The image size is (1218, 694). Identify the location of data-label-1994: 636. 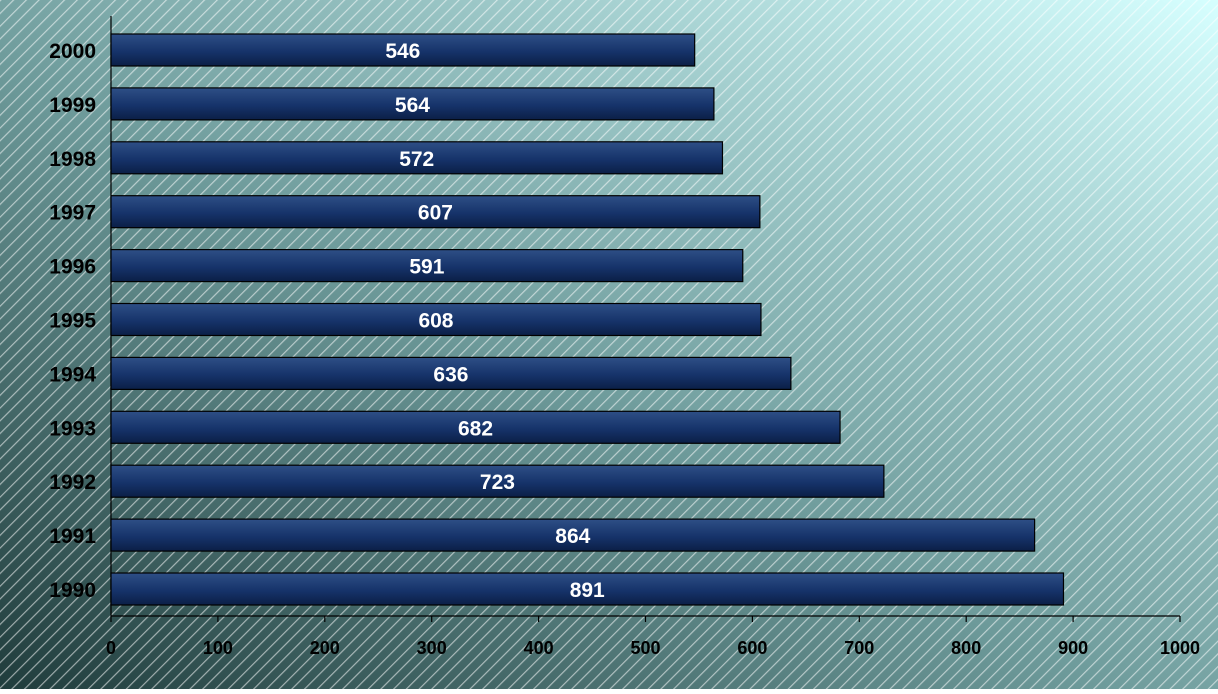
(450, 374).